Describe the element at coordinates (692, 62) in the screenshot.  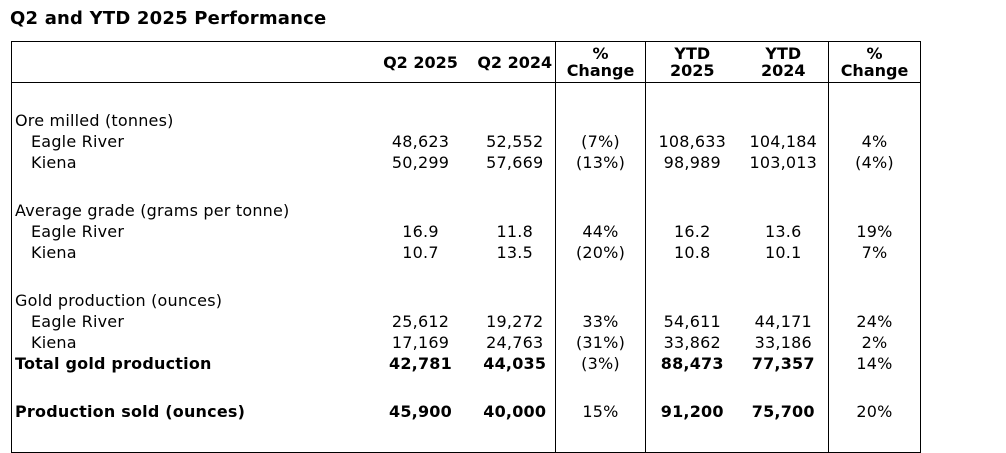
I see `header-ytd-2025: YTD 2025` at that location.